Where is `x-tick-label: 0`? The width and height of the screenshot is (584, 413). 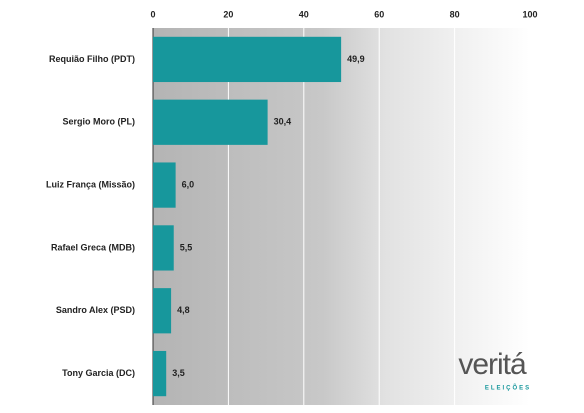 x-tick-label: 0 is located at coordinates (152, 14).